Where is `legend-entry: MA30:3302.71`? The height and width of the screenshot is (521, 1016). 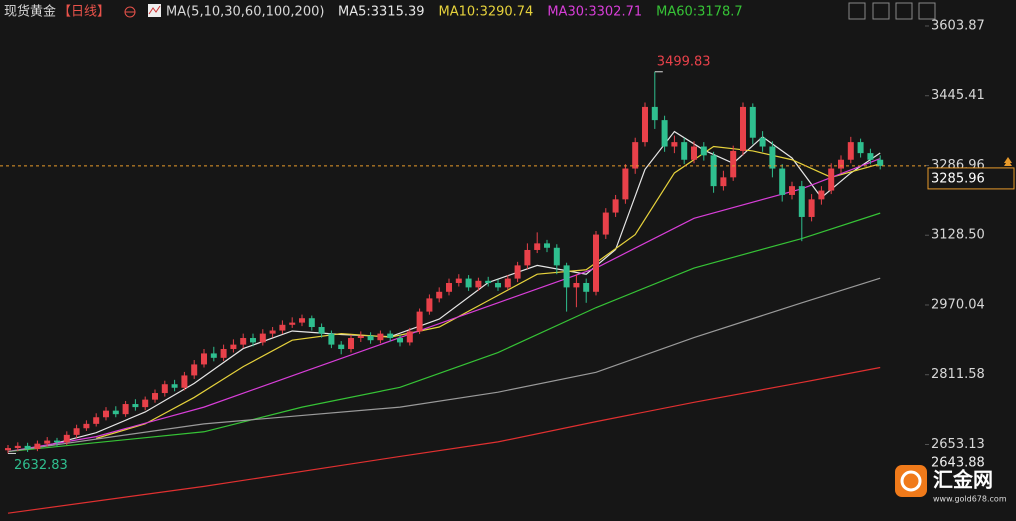 legend-entry: MA30:3302.71 is located at coordinates (594, 12).